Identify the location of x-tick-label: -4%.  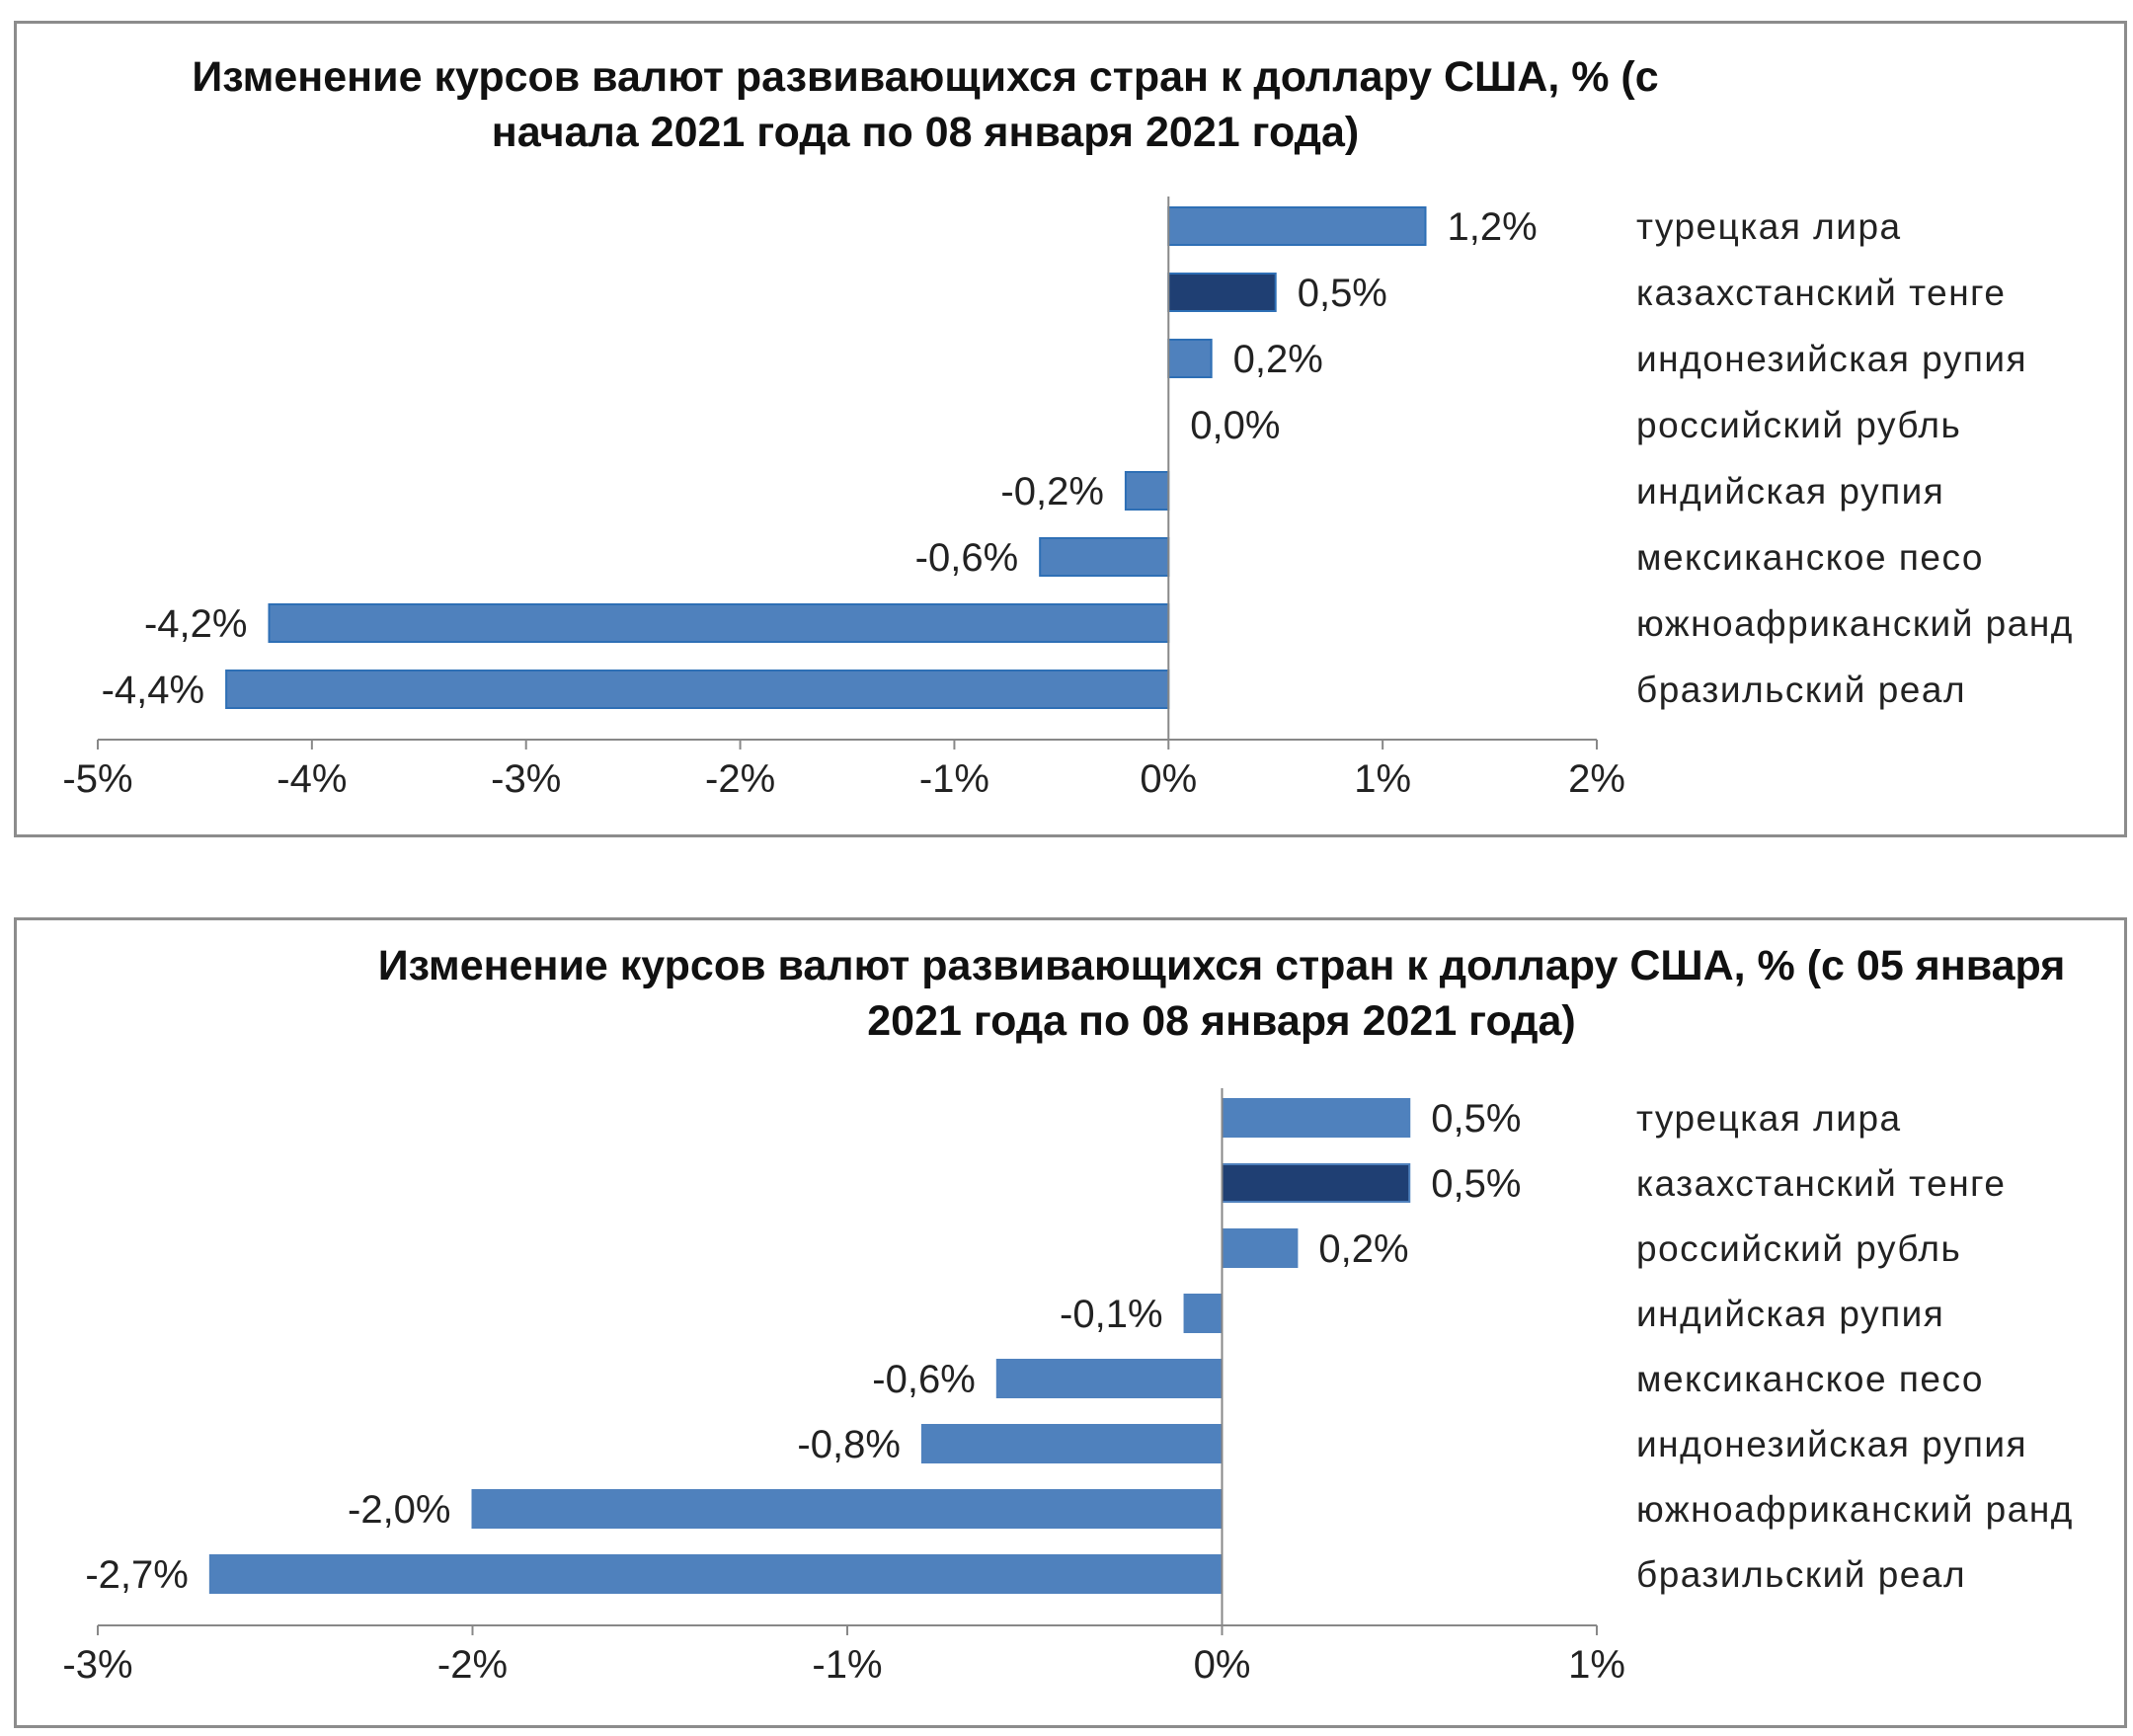
(312, 779).